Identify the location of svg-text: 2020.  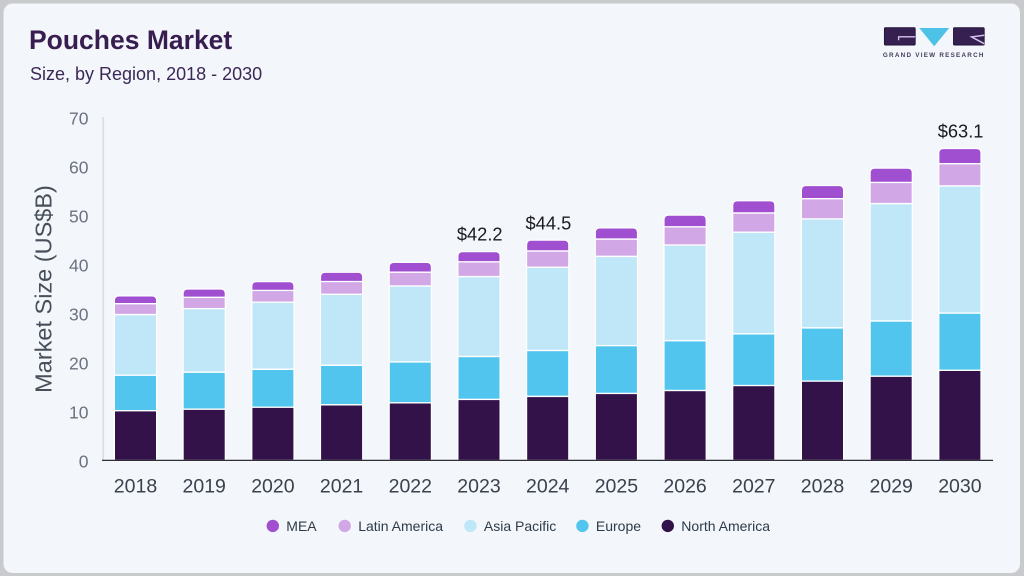
(273, 487).